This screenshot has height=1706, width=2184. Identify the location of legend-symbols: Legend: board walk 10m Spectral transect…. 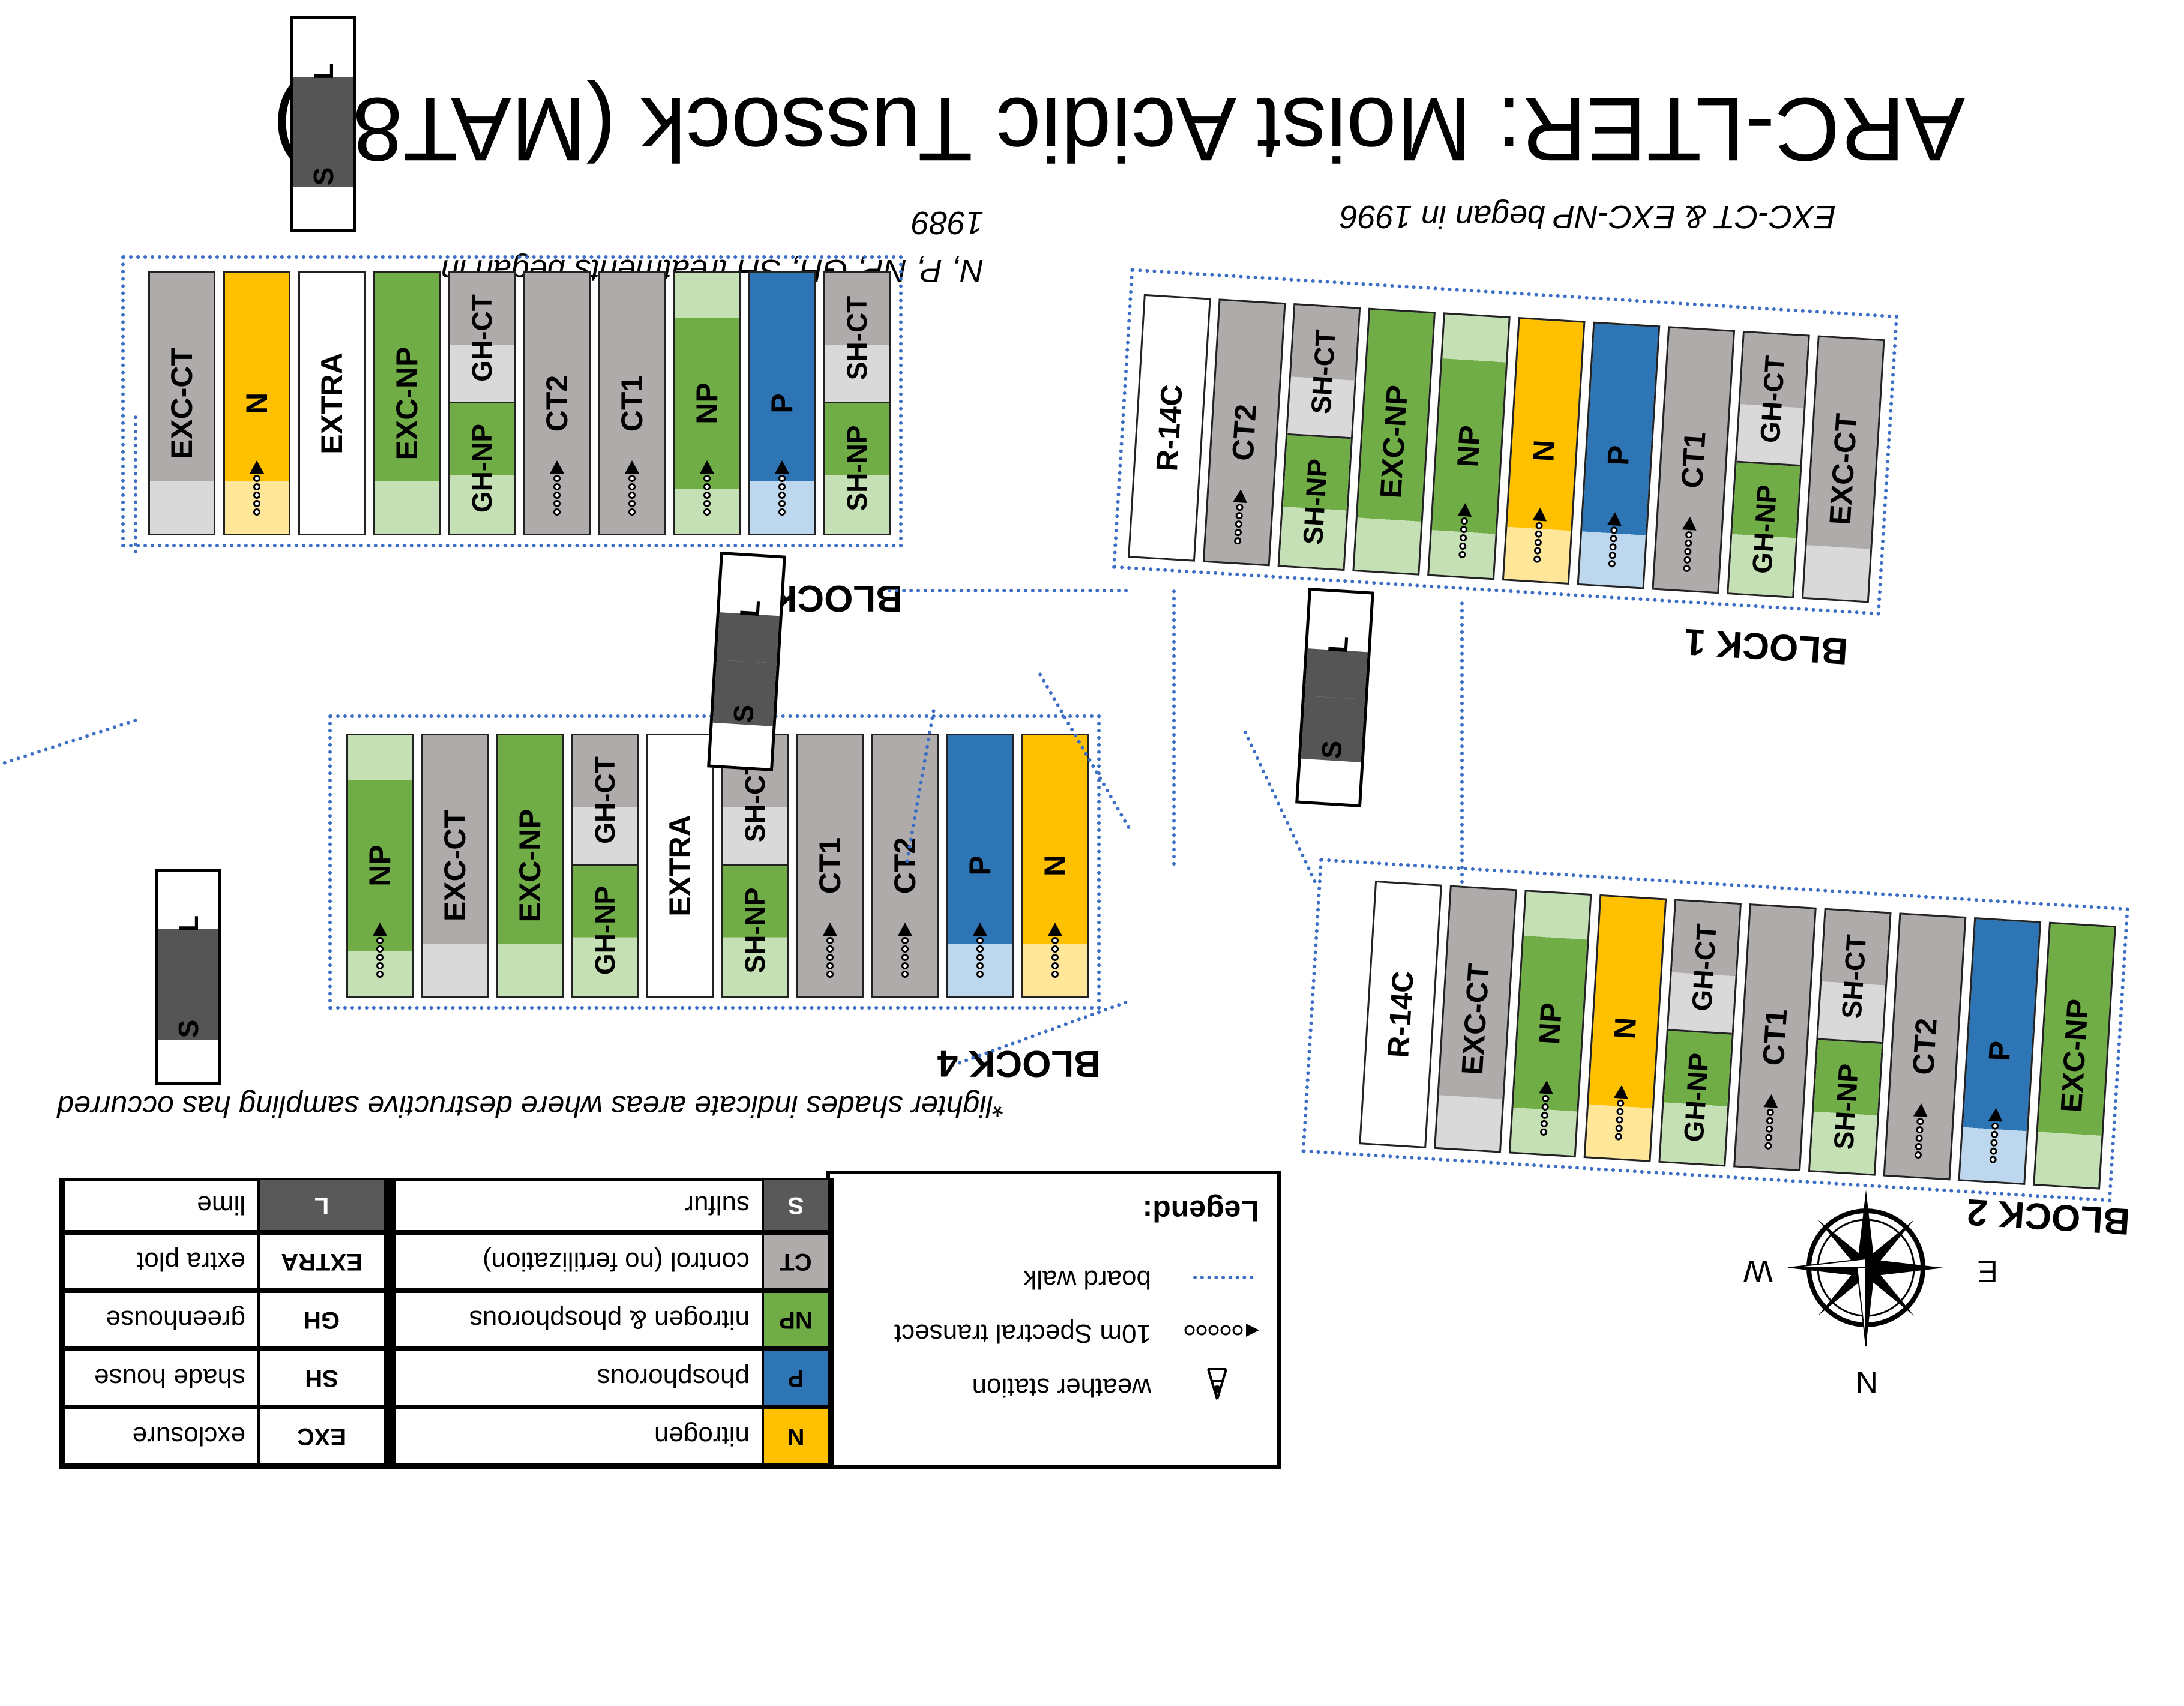
(1053, 1320).